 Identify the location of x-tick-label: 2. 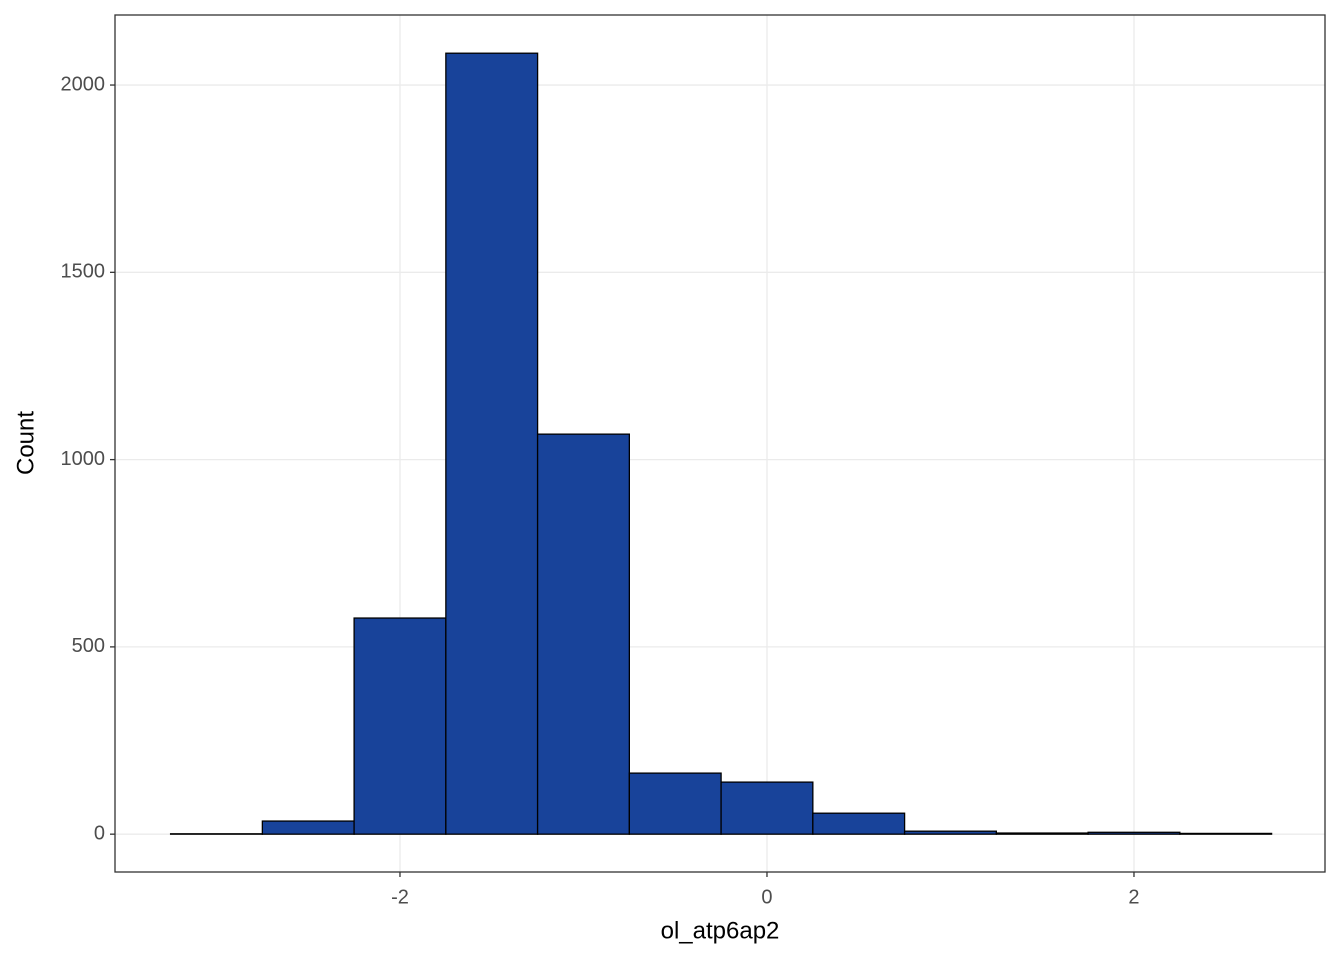
(1133, 897).